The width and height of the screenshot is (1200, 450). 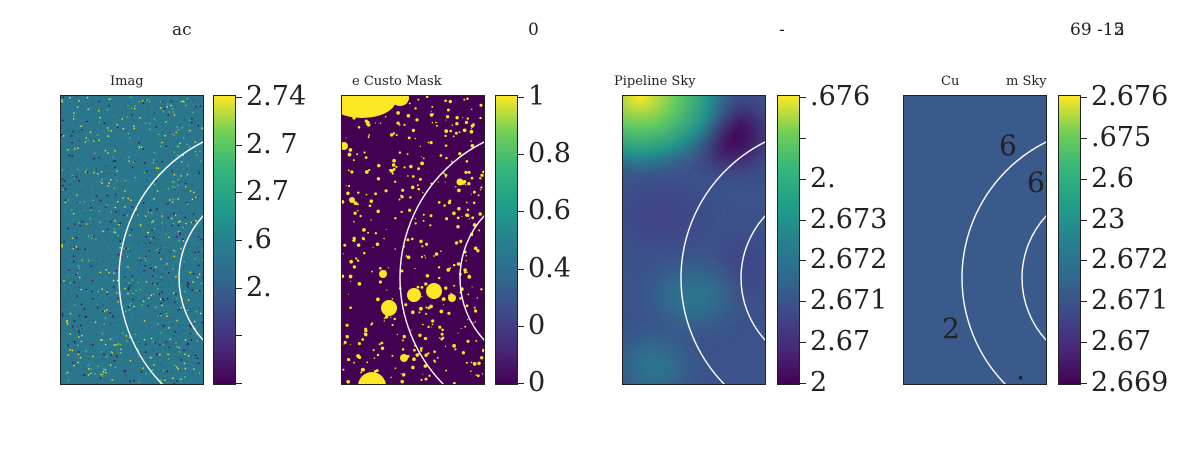 I want to click on colorbar-3-tick-label: 2.673, so click(x=849, y=219).